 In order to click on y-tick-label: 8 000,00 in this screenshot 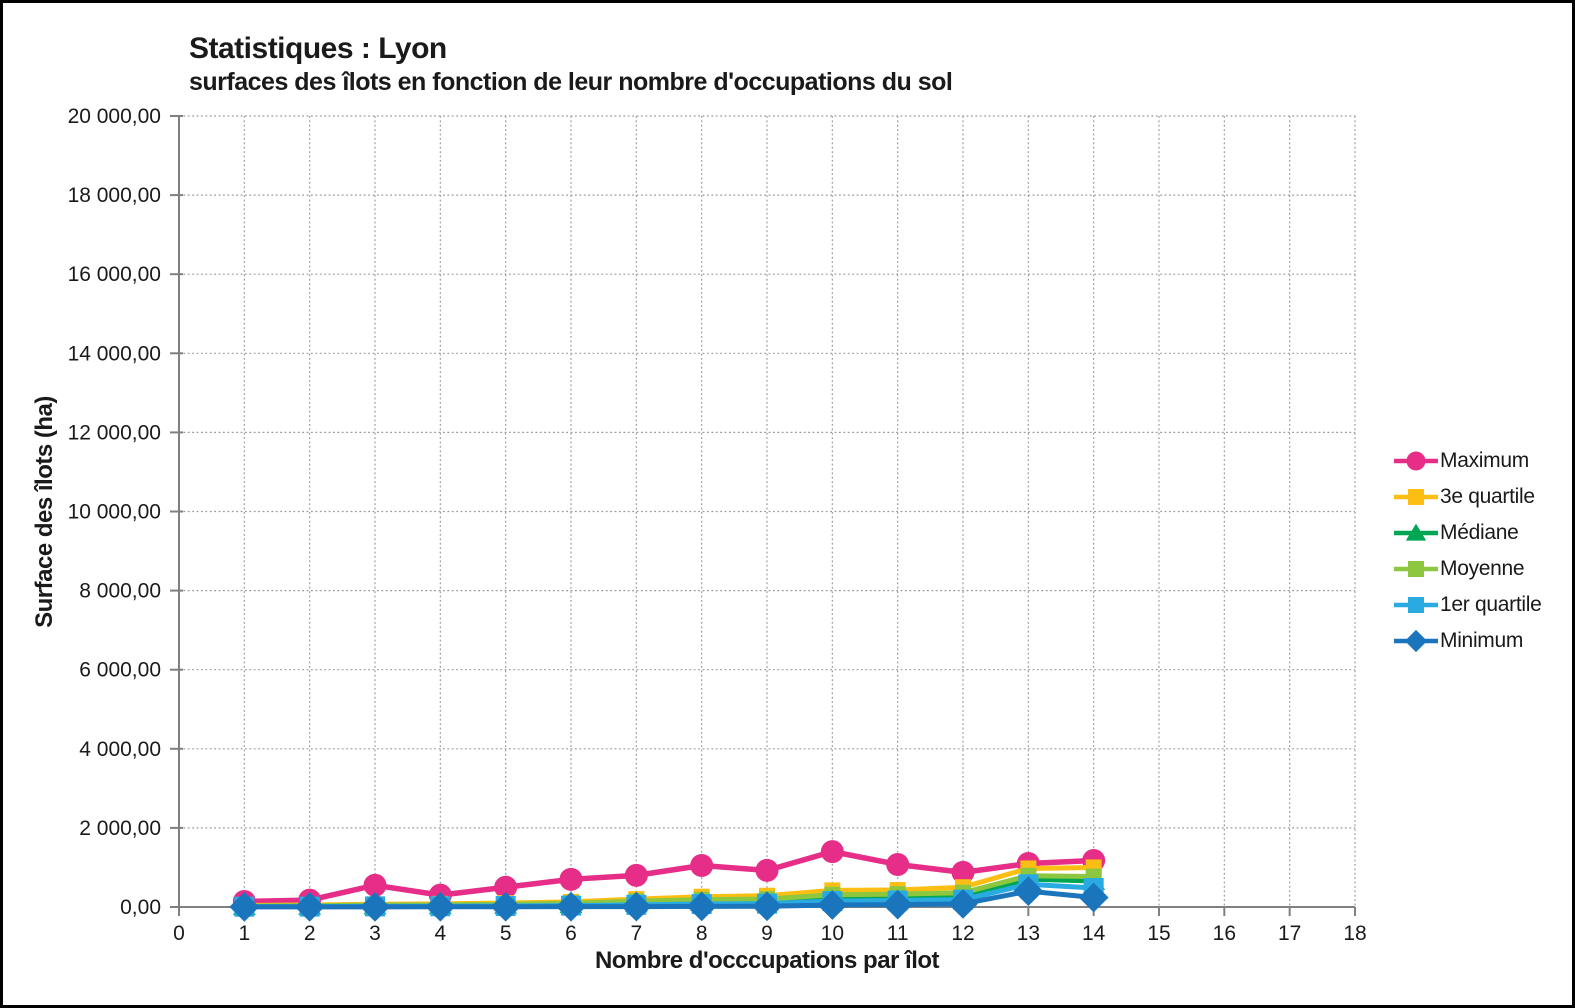, I will do `click(120, 591)`.